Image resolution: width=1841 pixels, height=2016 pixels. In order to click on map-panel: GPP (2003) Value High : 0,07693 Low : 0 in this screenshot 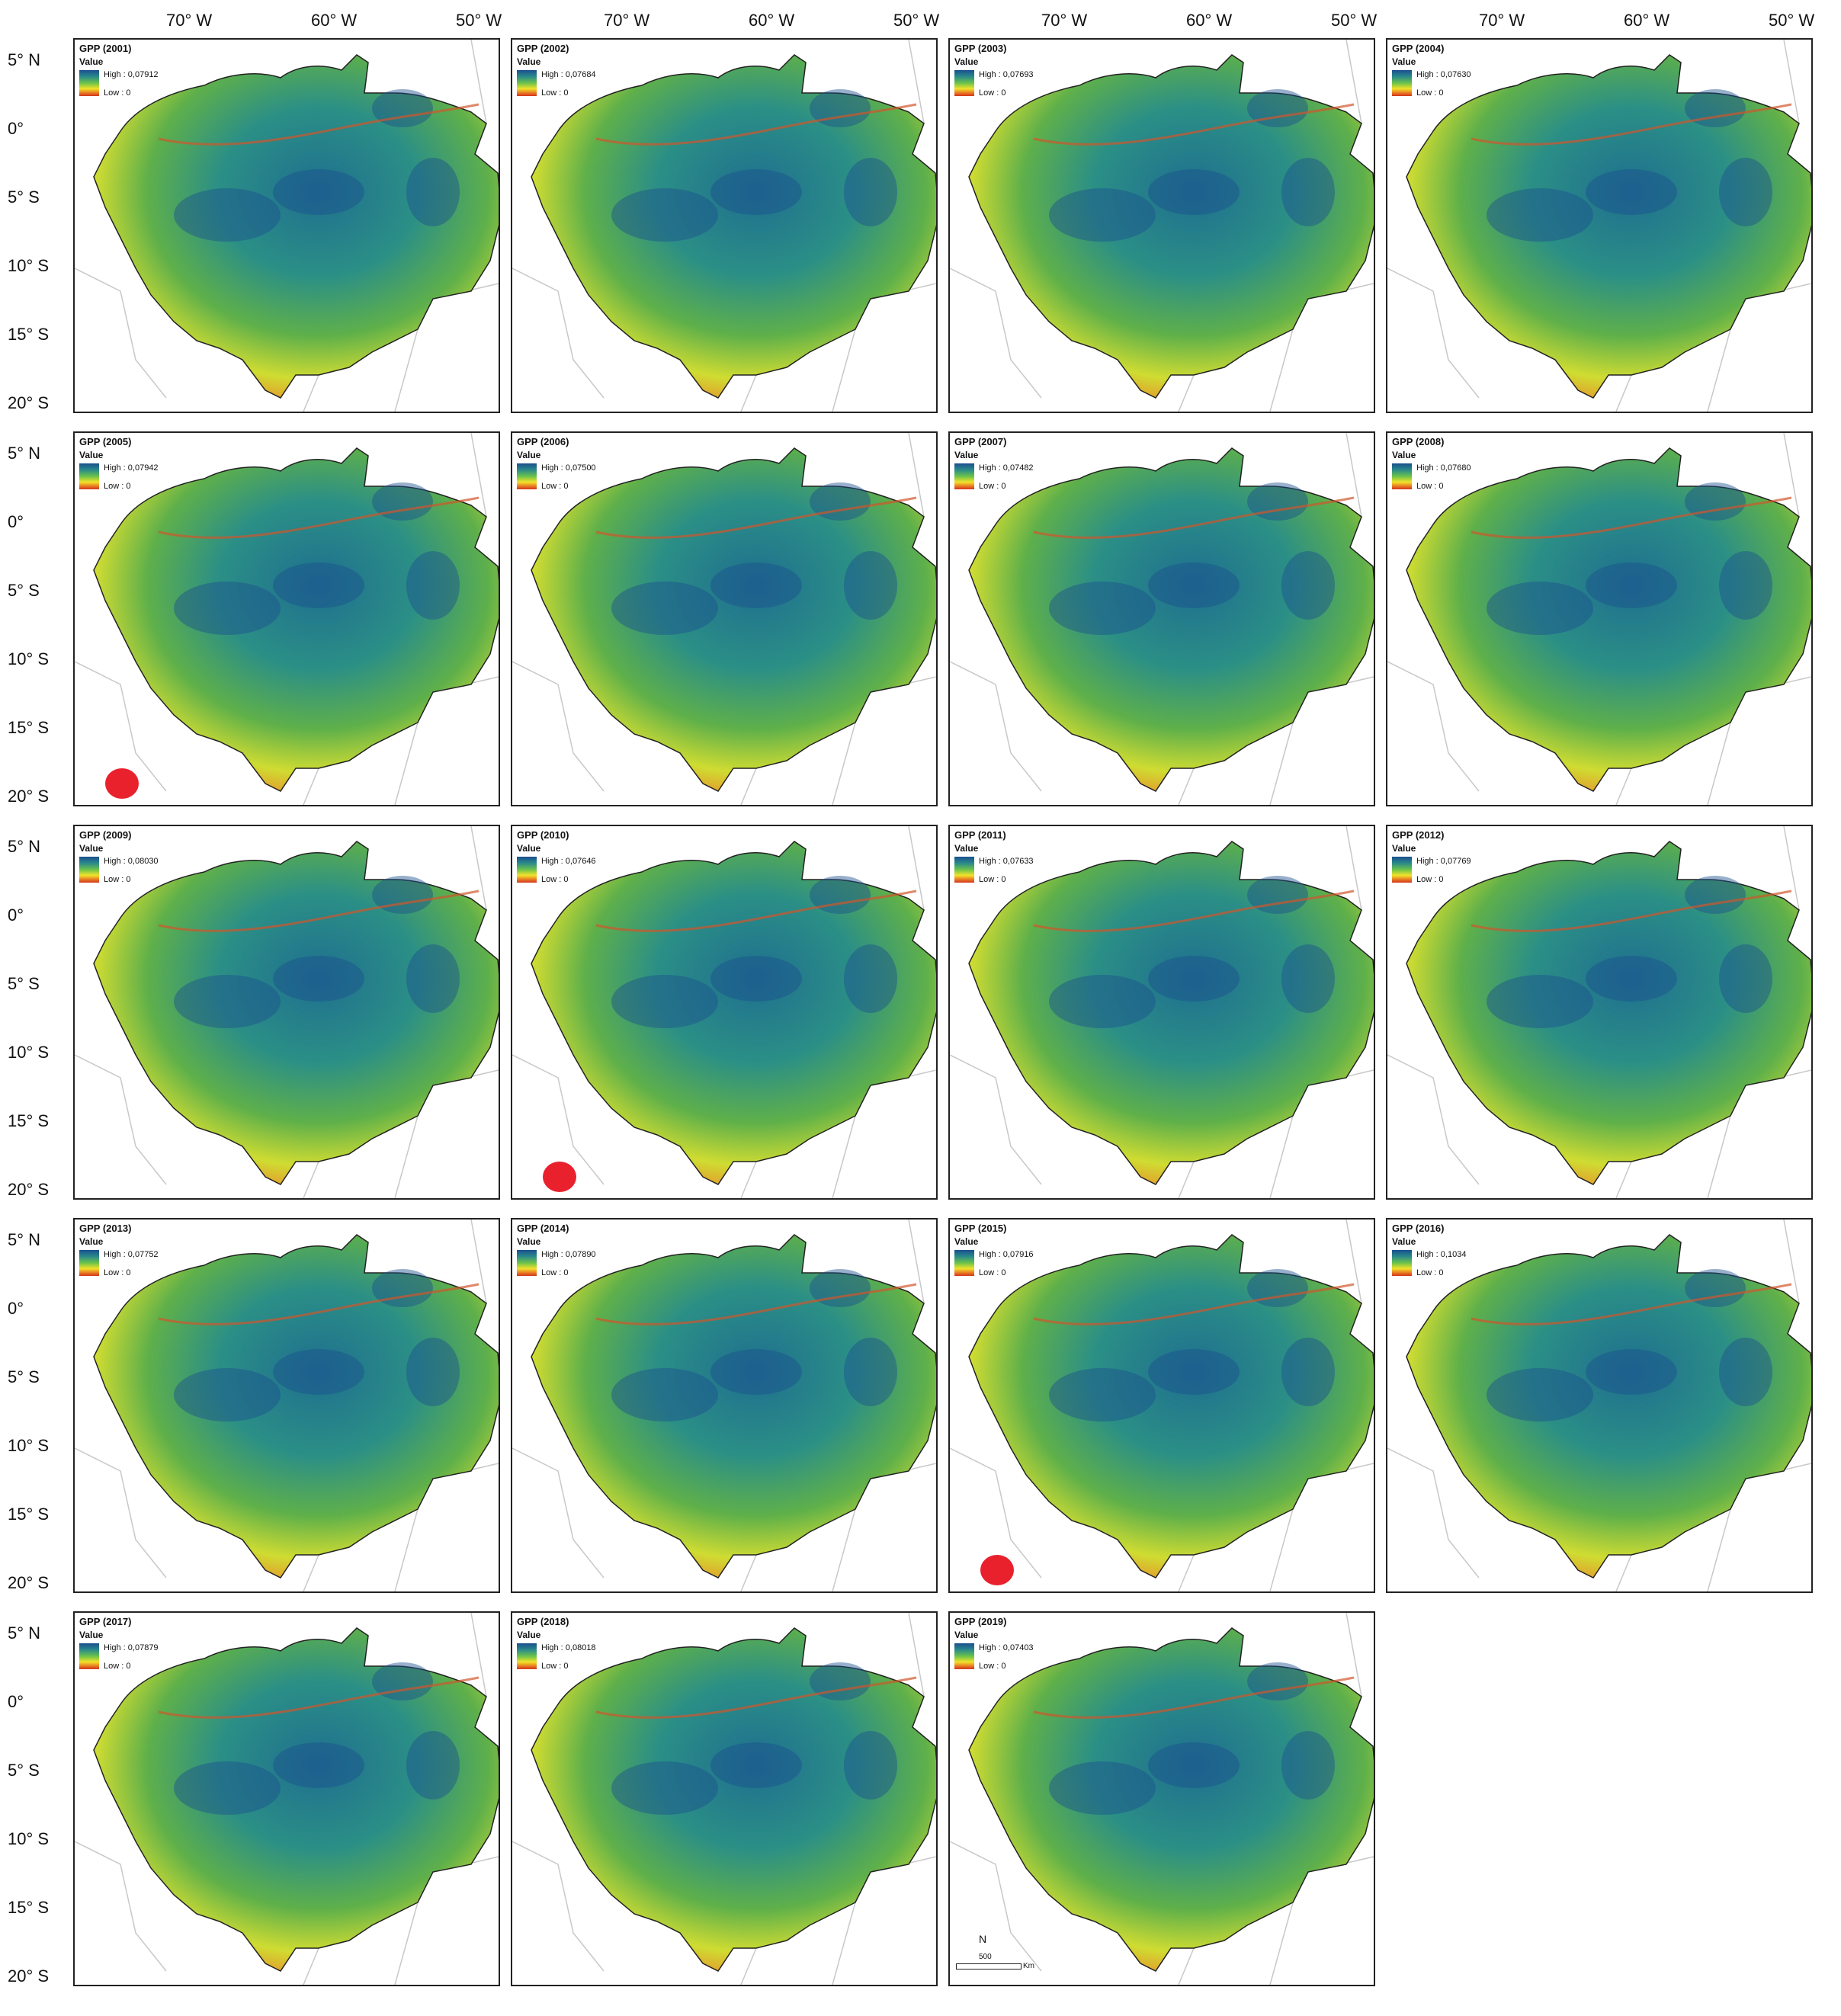, I will do `click(1161, 225)`.